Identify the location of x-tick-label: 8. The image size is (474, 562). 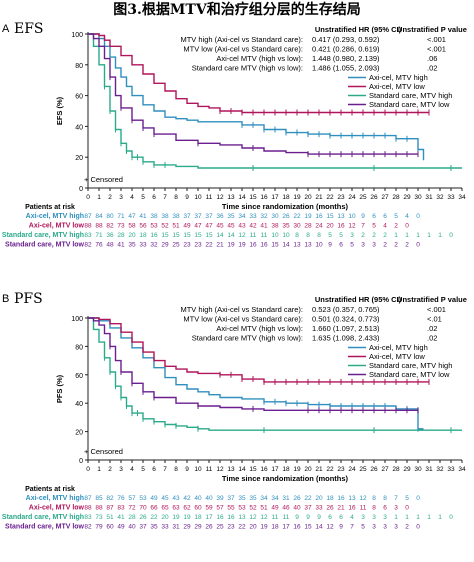
(176, 197).